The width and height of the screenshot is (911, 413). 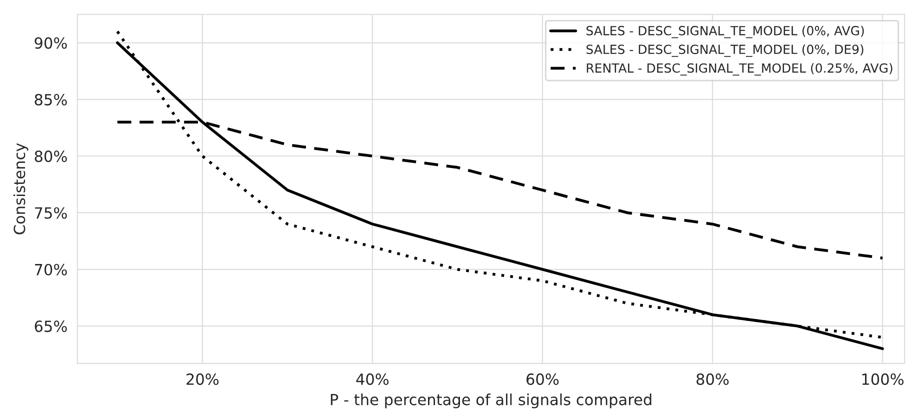 I want to click on y-tick-label: 75%, so click(x=51, y=213).